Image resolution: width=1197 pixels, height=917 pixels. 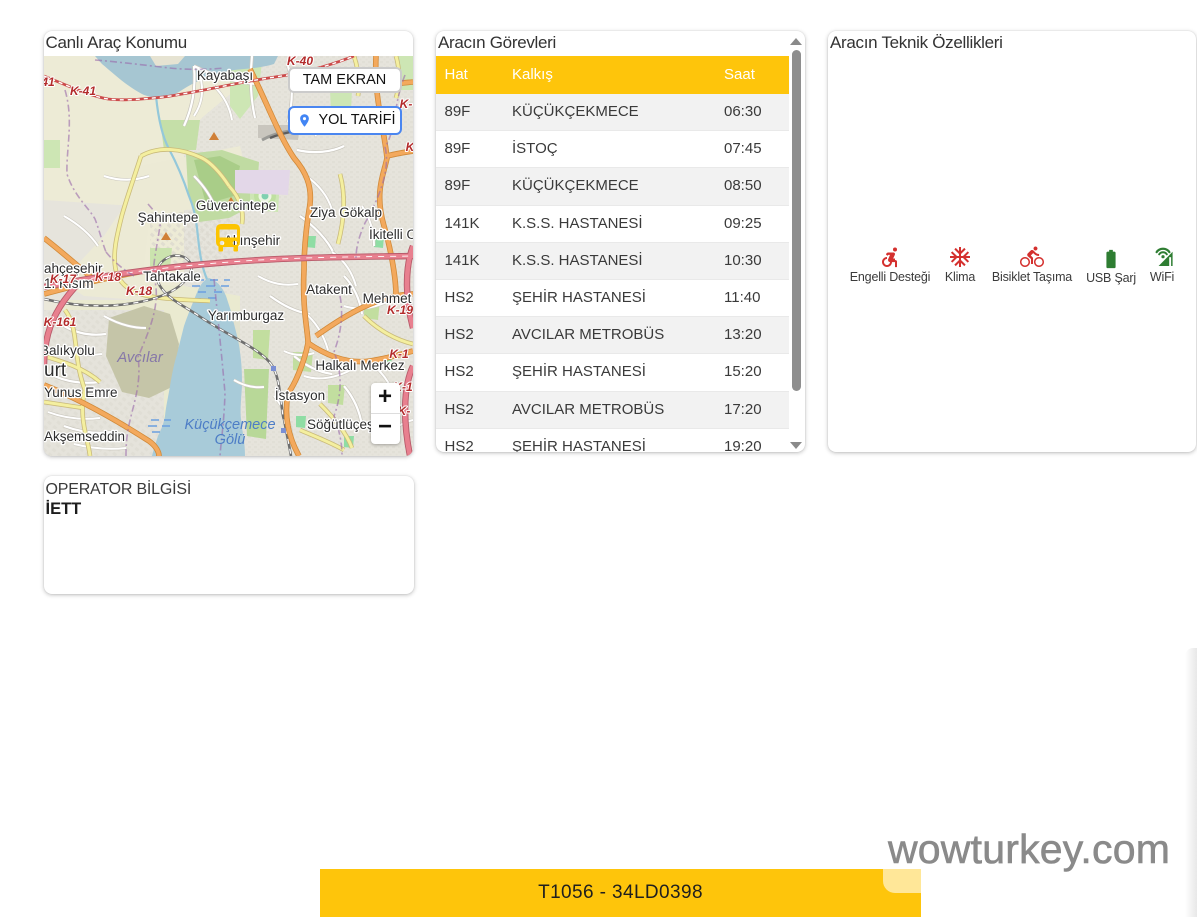 I want to click on svg-text: Yunus Emre, so click(x=81, y=392).